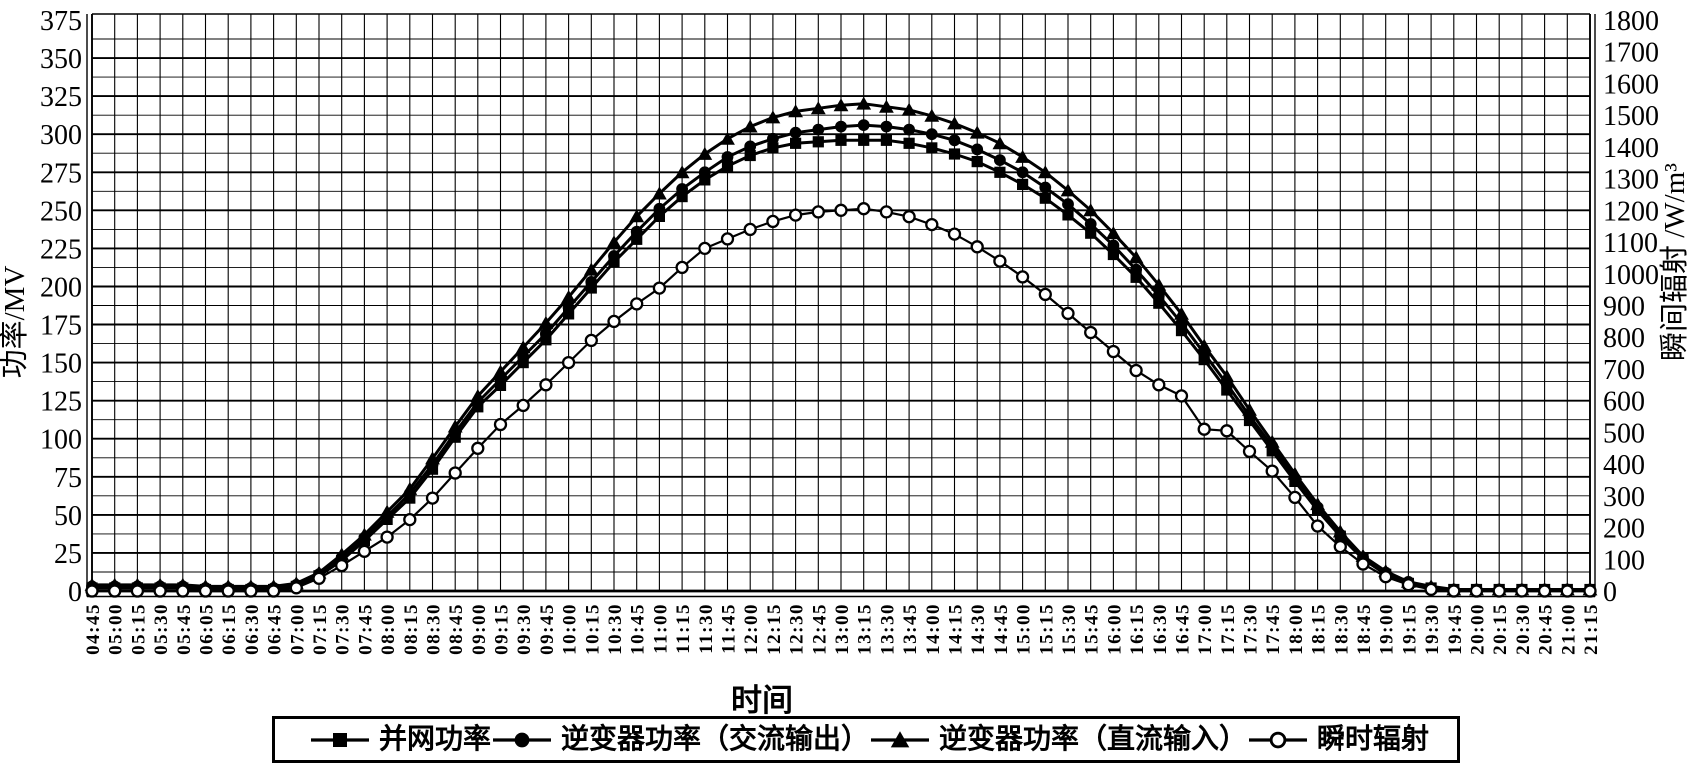 This screenshot has height=765, width=1704. I want to click on x-tick-label: 06:15, so click(229, 629).